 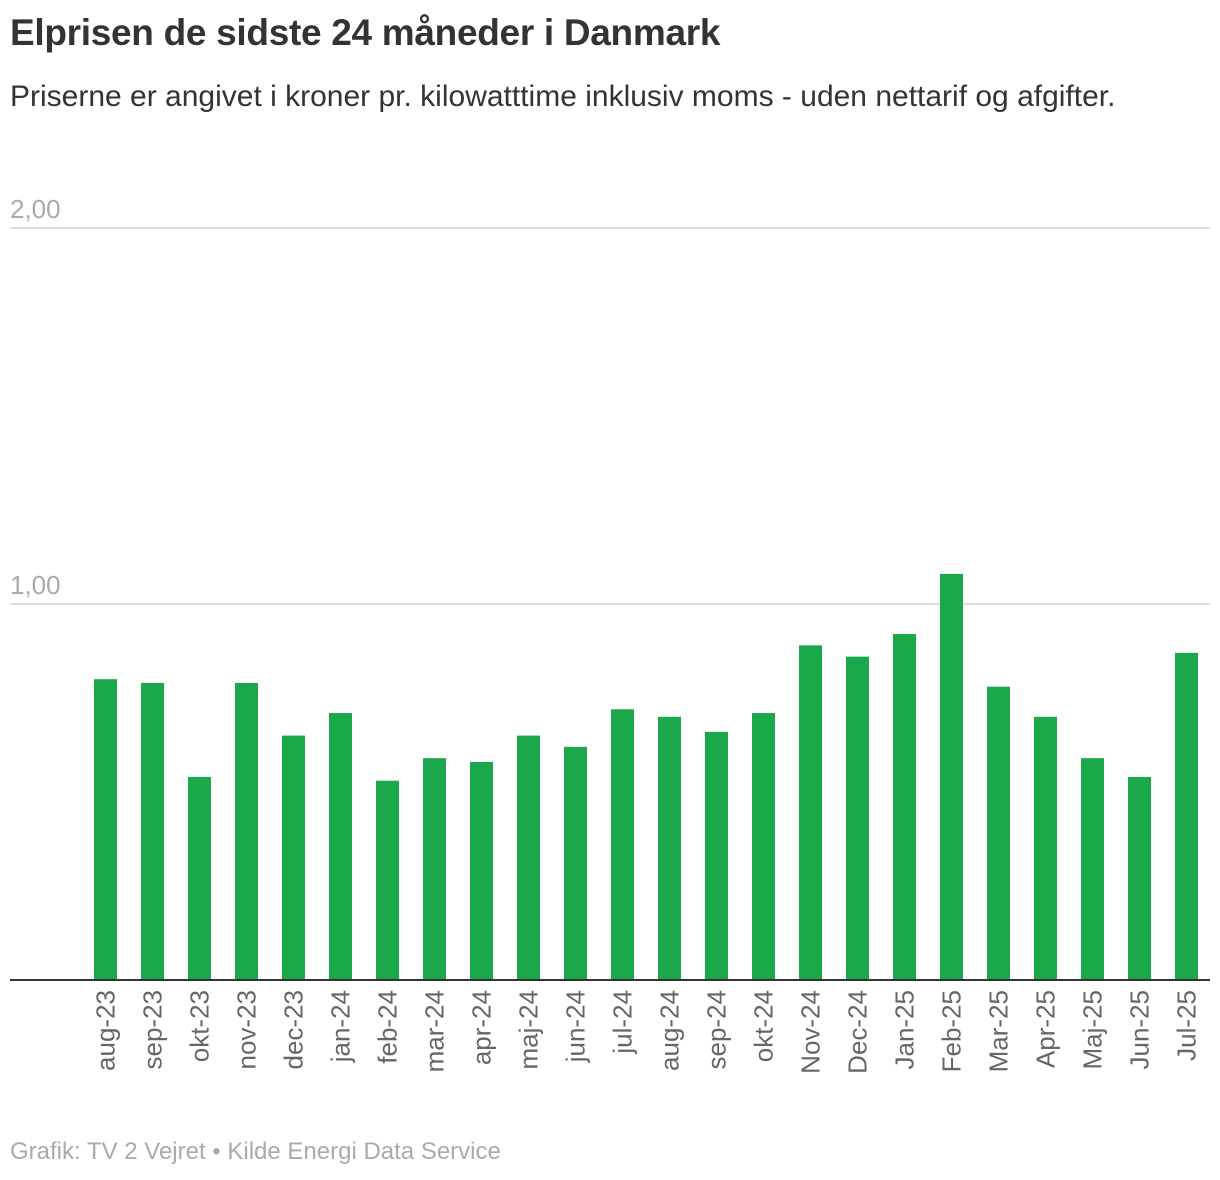 What do you see at coordinates (1093, 1029) in the screenshot?
I see `x-tick-label: Maj-25` at bounding box center [1093, 1029].